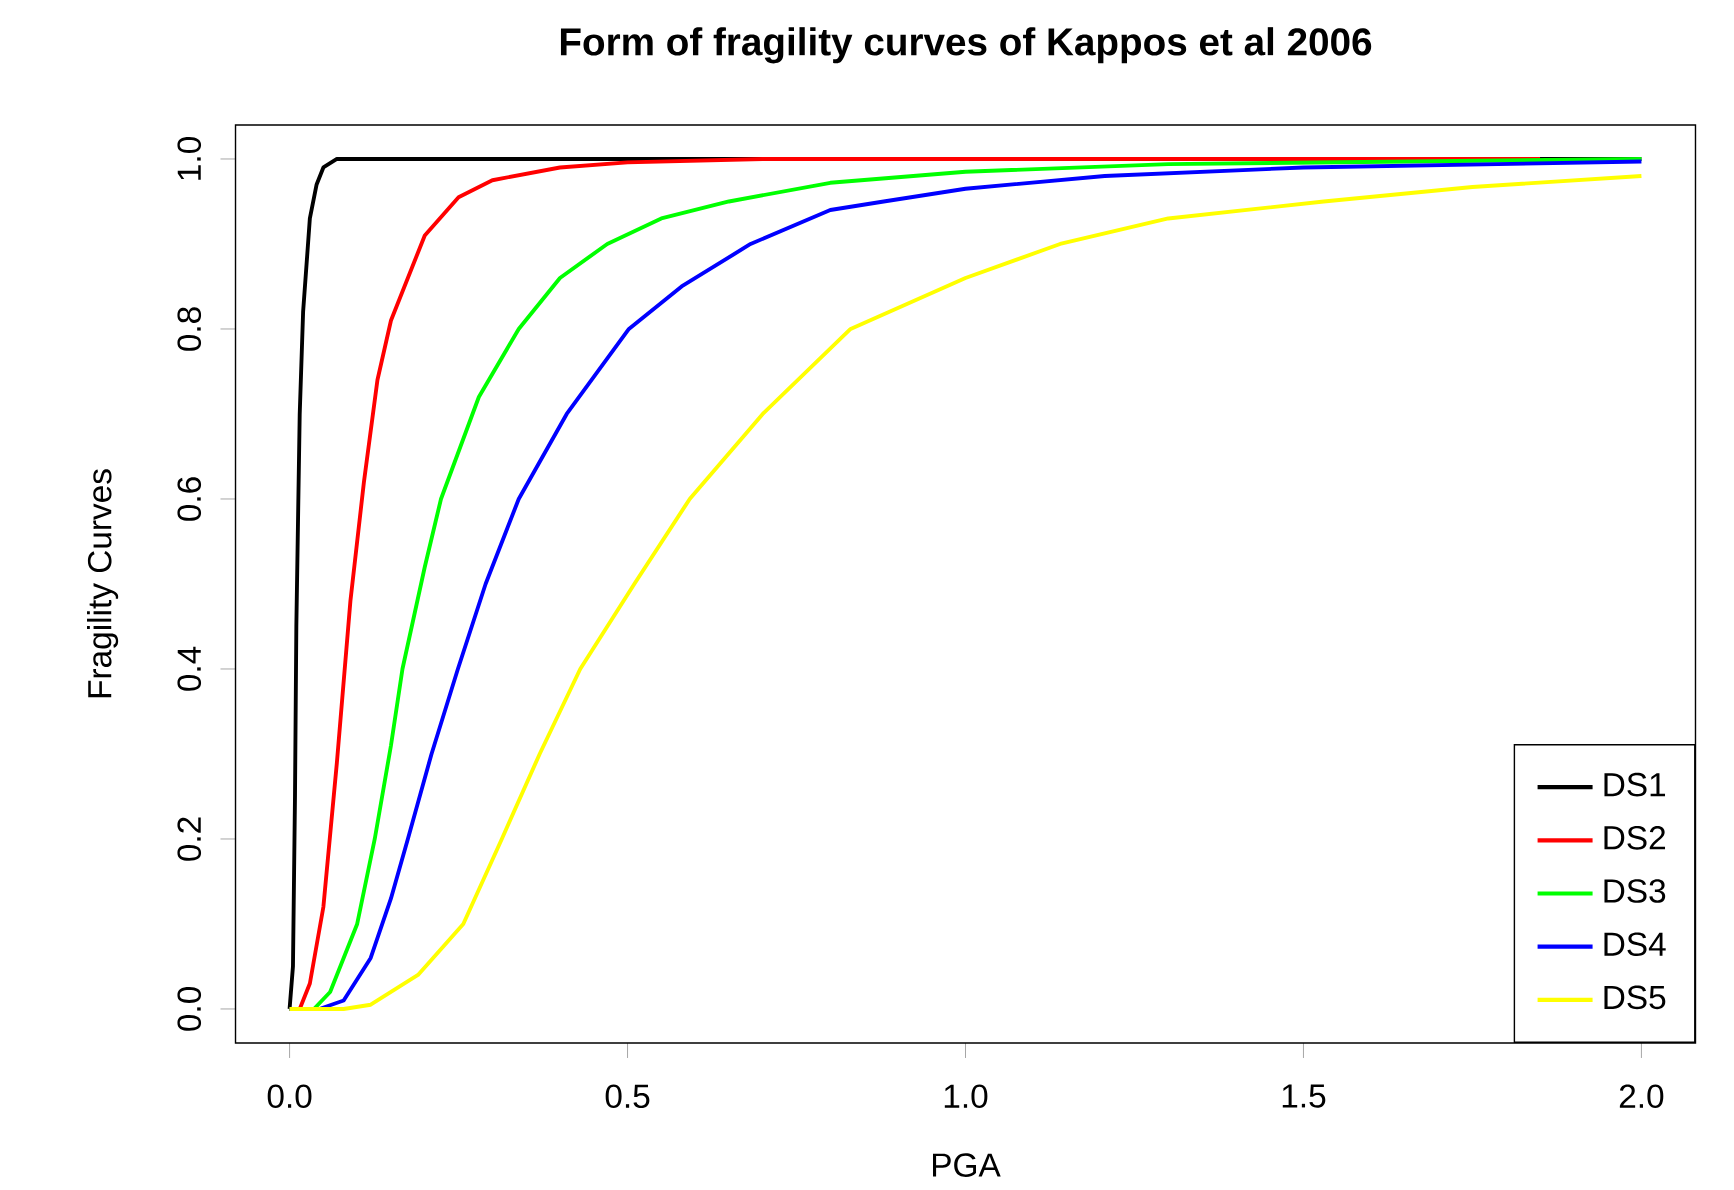  I want to click on legend-label: DS3, so click(1635, 891).